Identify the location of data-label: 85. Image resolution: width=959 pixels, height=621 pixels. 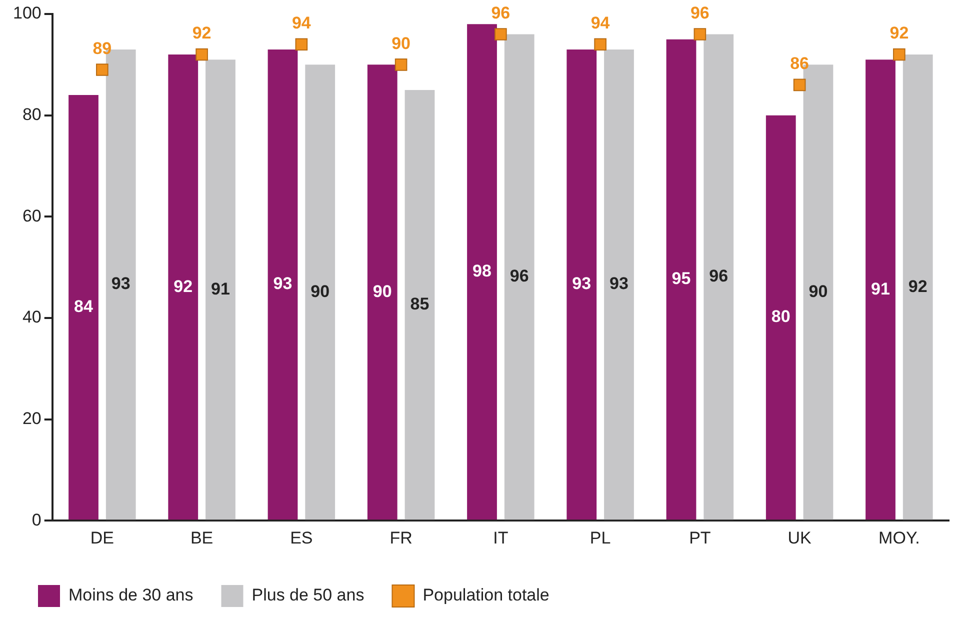
(420, 304).